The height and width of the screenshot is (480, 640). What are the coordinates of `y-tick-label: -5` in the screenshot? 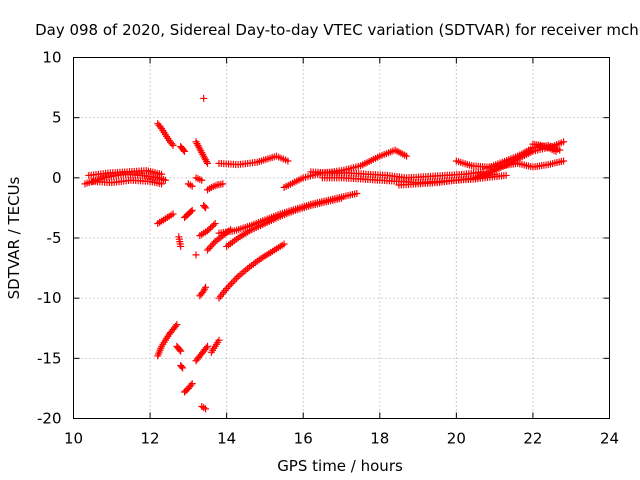 It's located at (54, 238).